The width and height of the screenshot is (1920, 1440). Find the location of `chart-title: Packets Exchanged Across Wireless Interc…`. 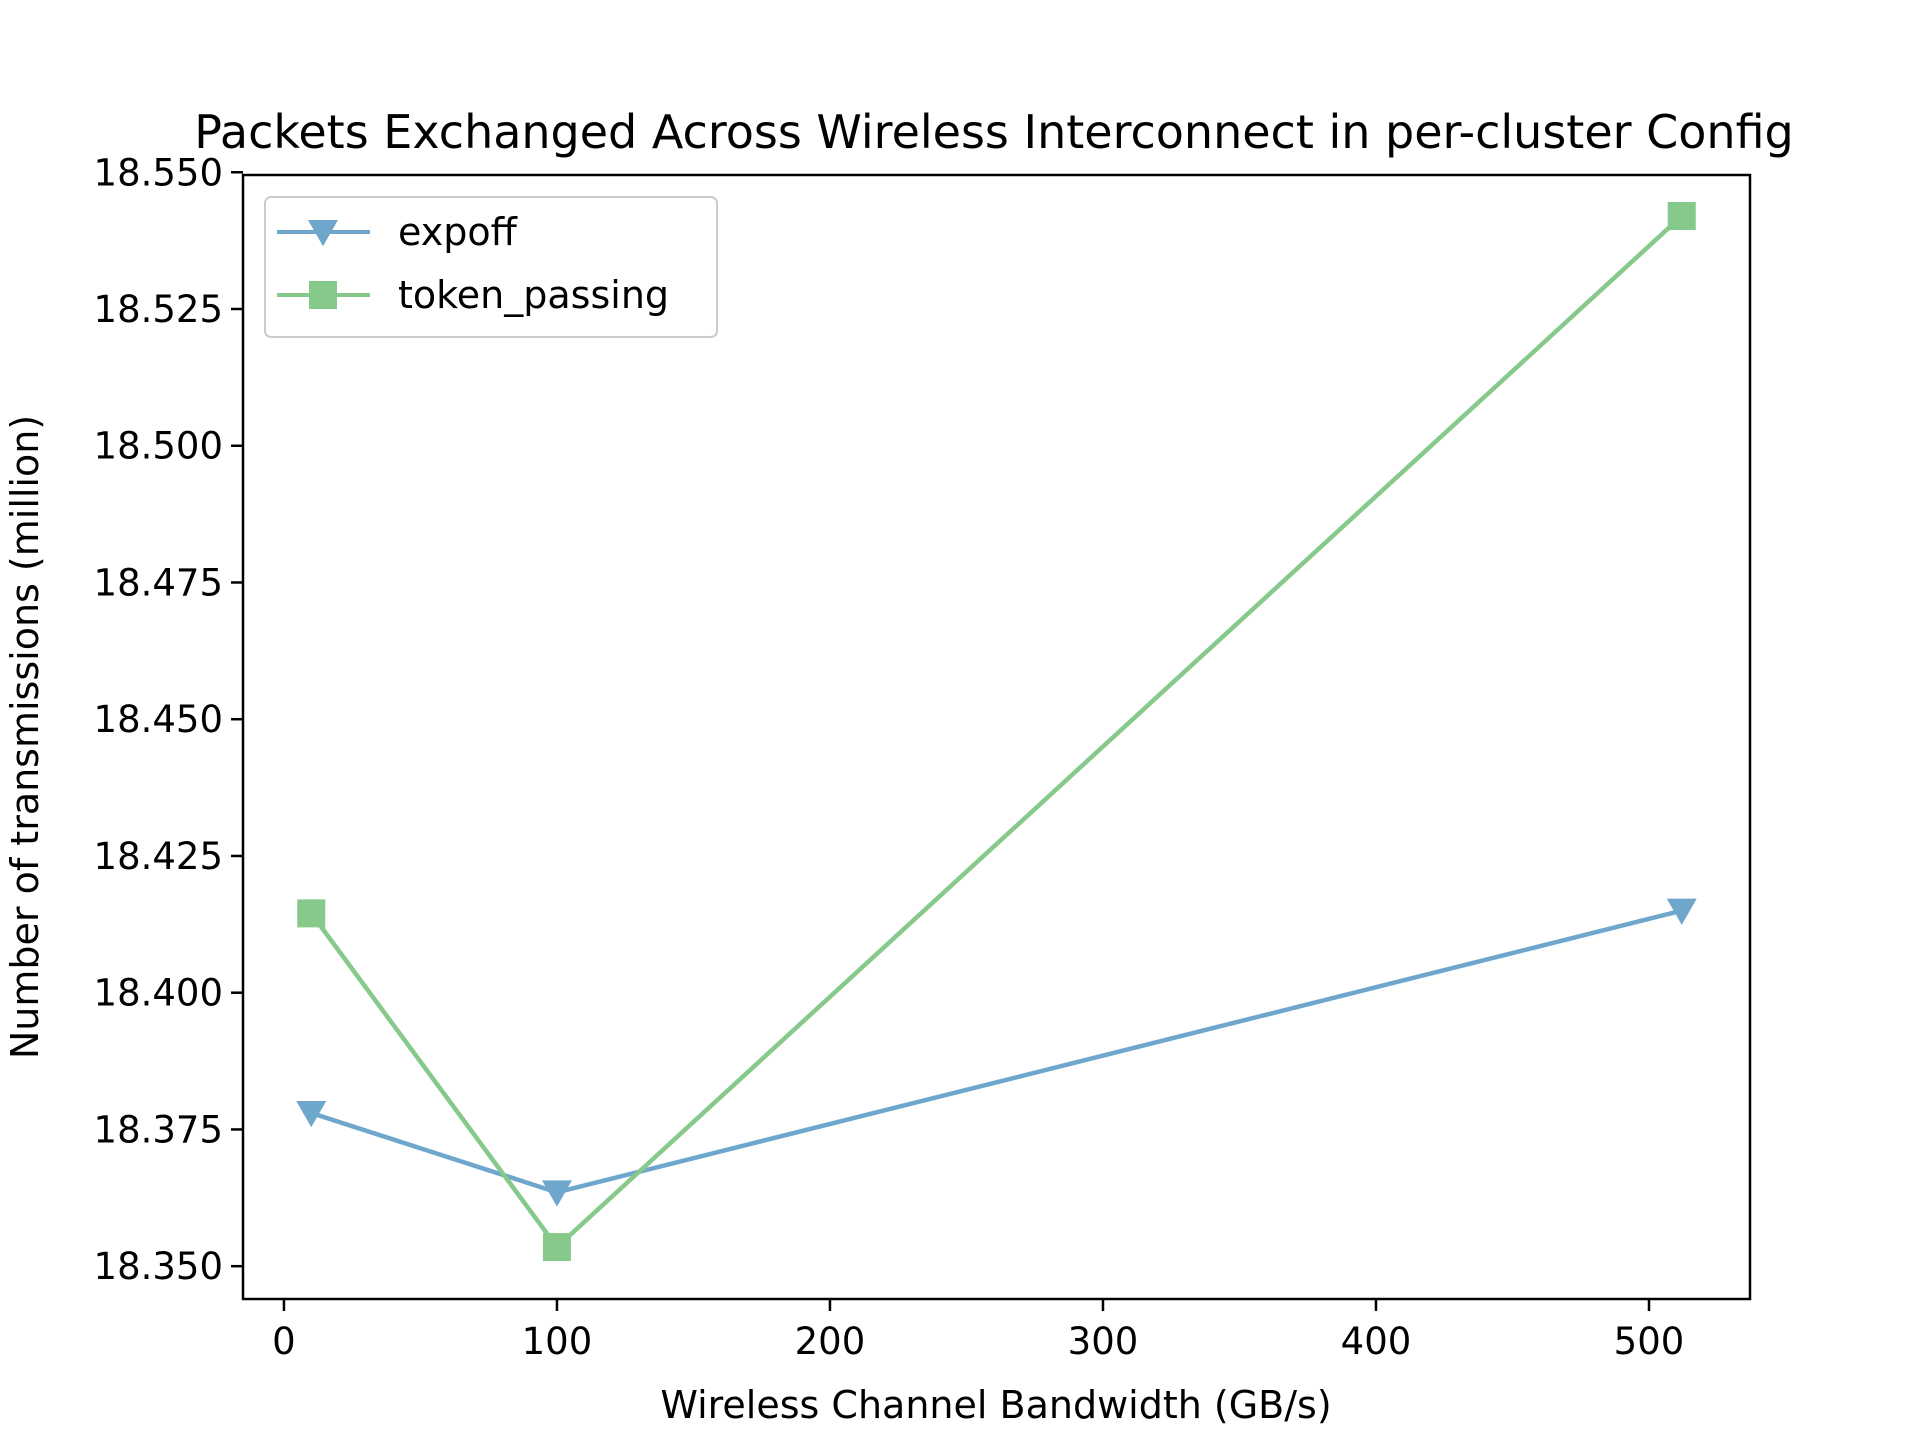

chart-title: Packets Exchanged Across Wireless Interc… is located at coordinates (994, 132).